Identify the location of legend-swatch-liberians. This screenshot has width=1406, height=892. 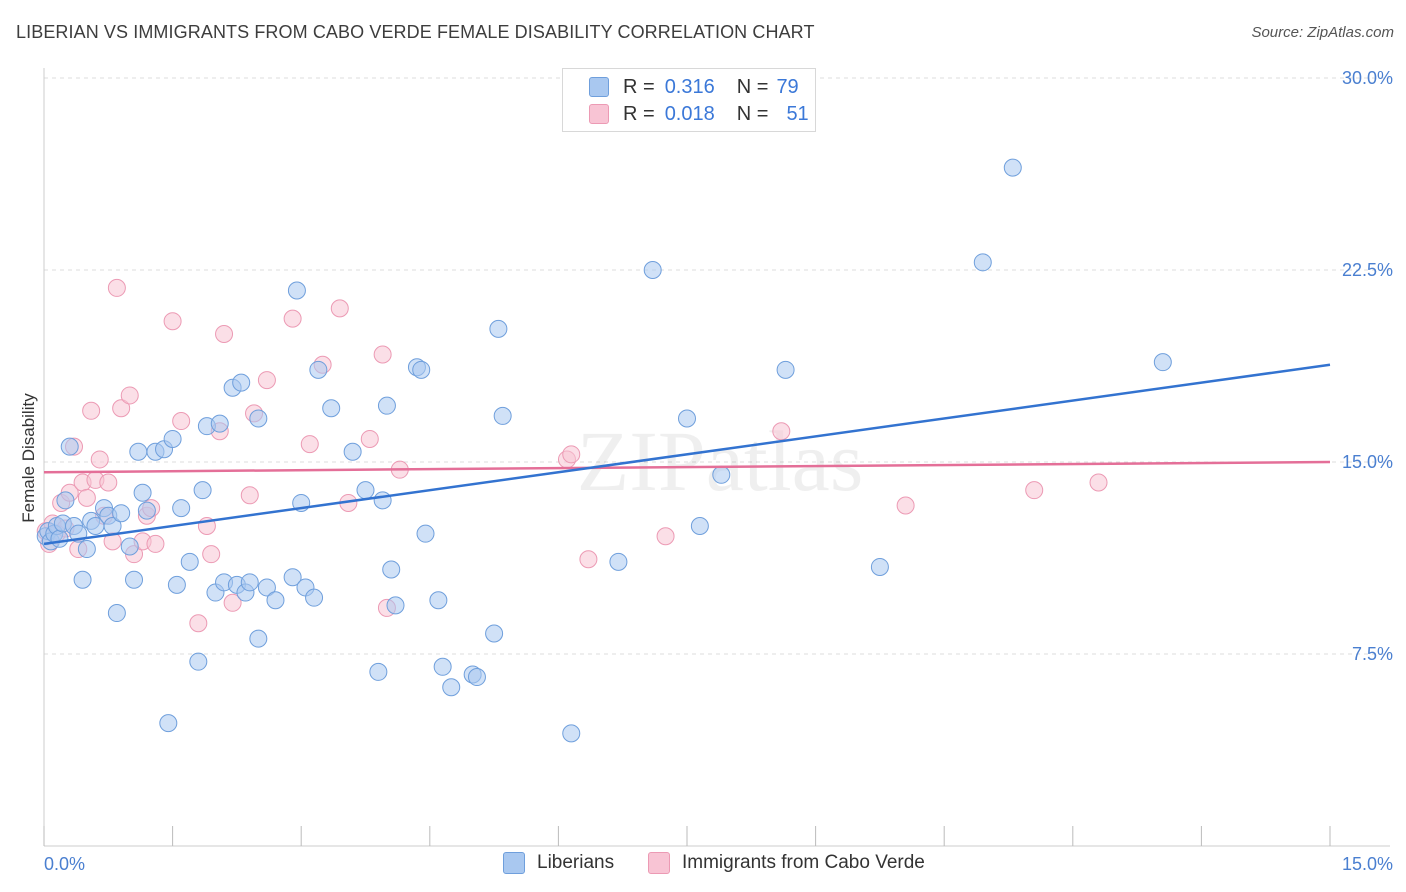
(514, 863).